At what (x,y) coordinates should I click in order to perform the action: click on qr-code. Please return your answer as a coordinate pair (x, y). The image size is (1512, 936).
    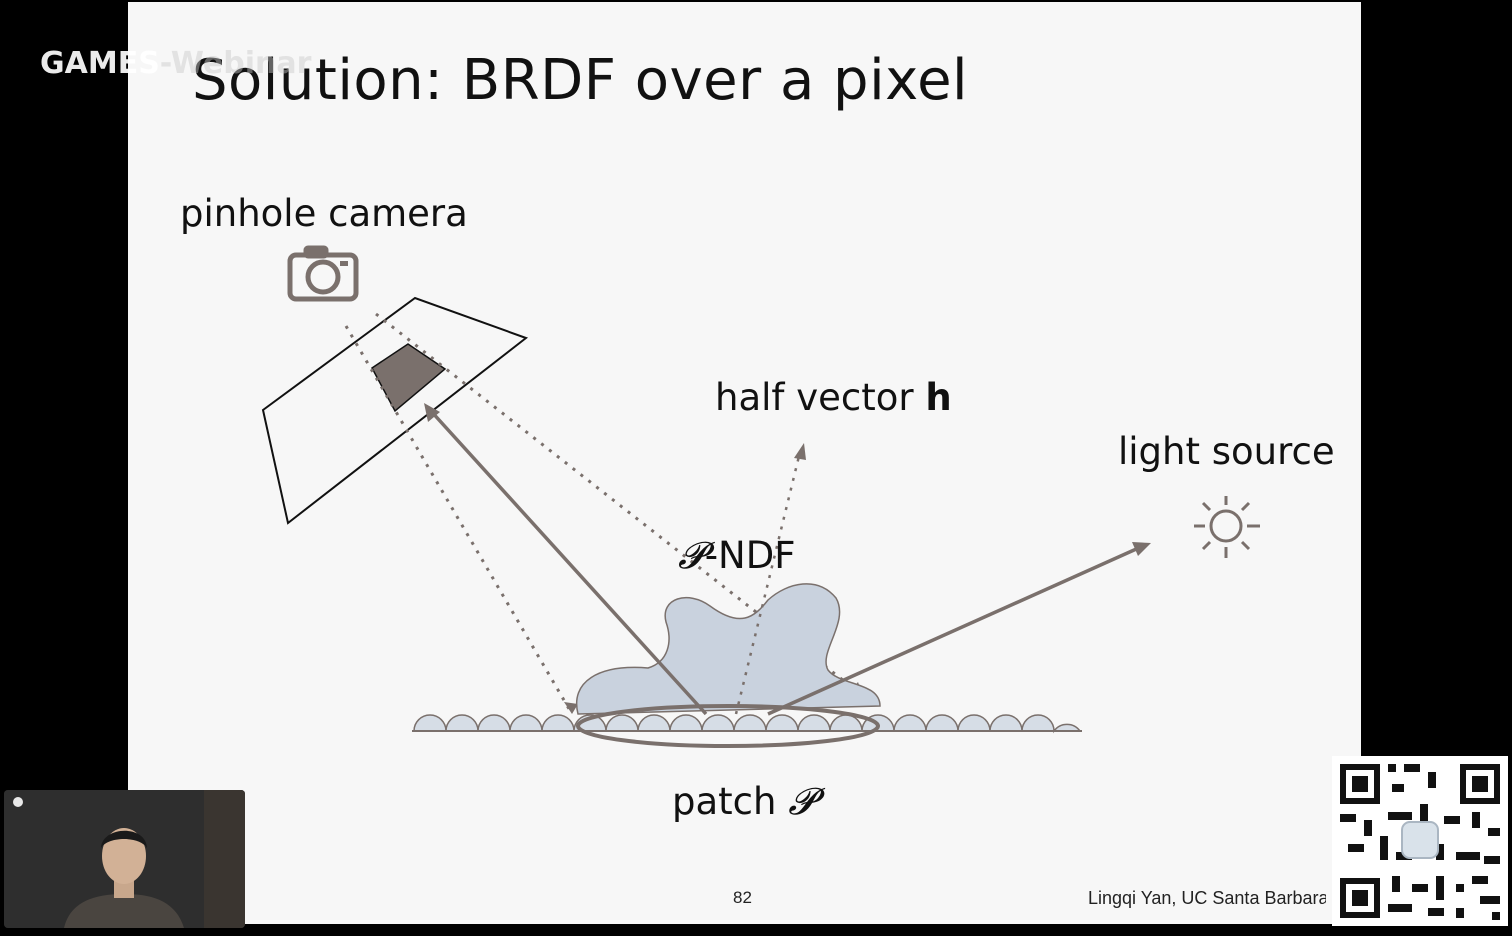
    Looking at the image, I should click on (1420, 841).